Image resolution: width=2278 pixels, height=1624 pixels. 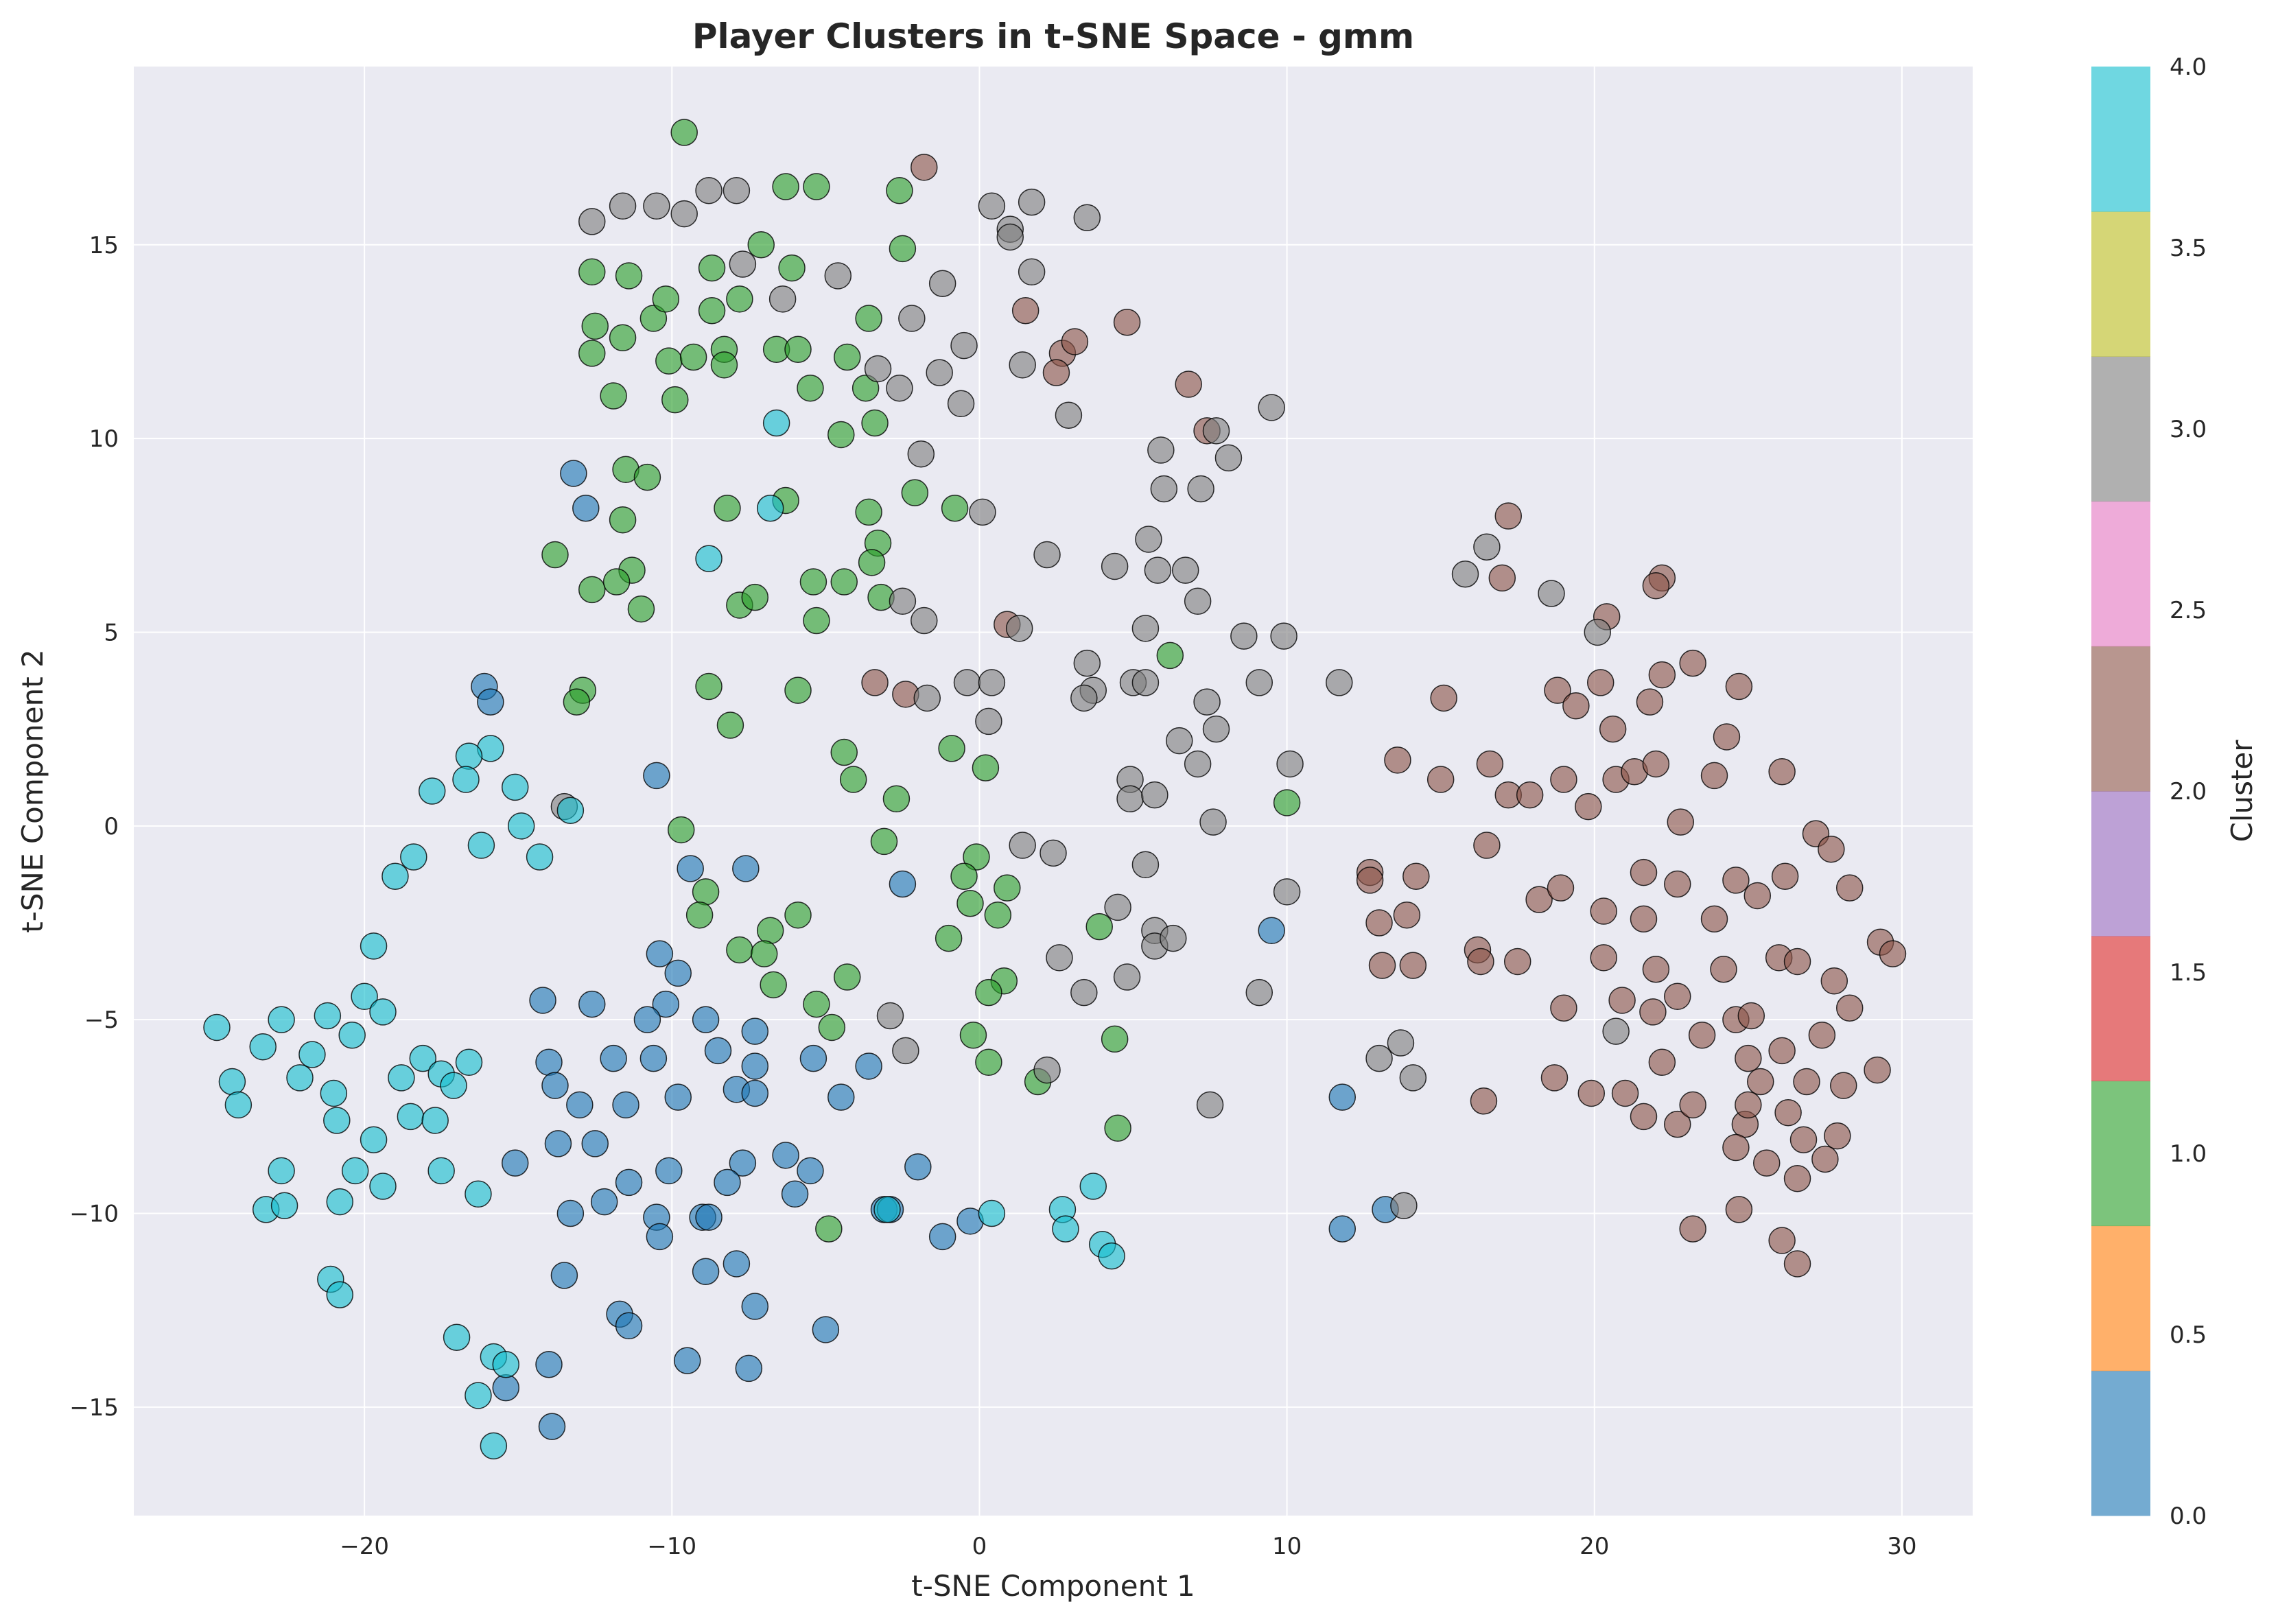 What do you see at coordinates (2188, 429) in the screenshot?
I see `colorbar-tick-label: 3.0` at bounding box center [2188, 429].